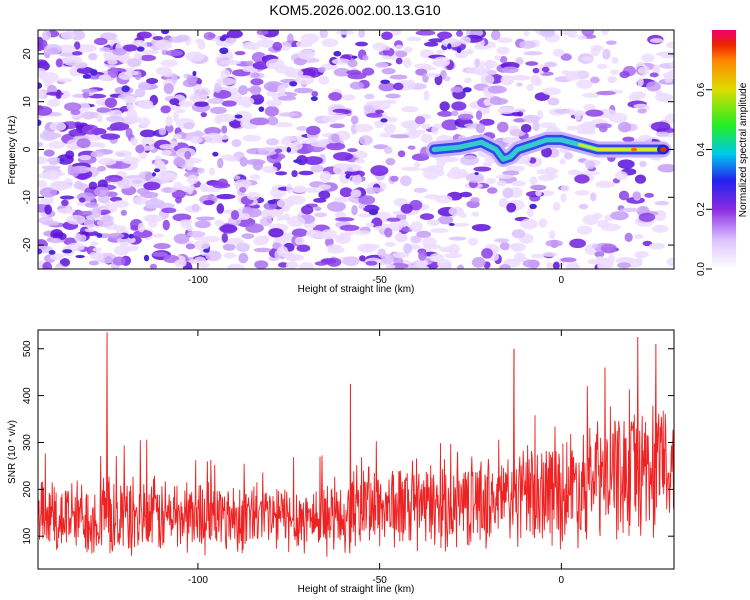 The width and height of the screenshot is (750, 600). I want to click on track-peak, so click(663, 149).